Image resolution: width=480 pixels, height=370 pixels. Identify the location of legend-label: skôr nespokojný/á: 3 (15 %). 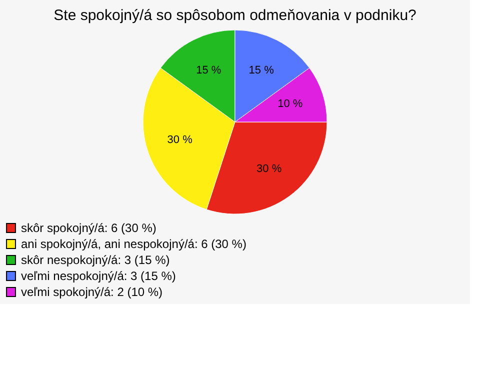
(95, 260).